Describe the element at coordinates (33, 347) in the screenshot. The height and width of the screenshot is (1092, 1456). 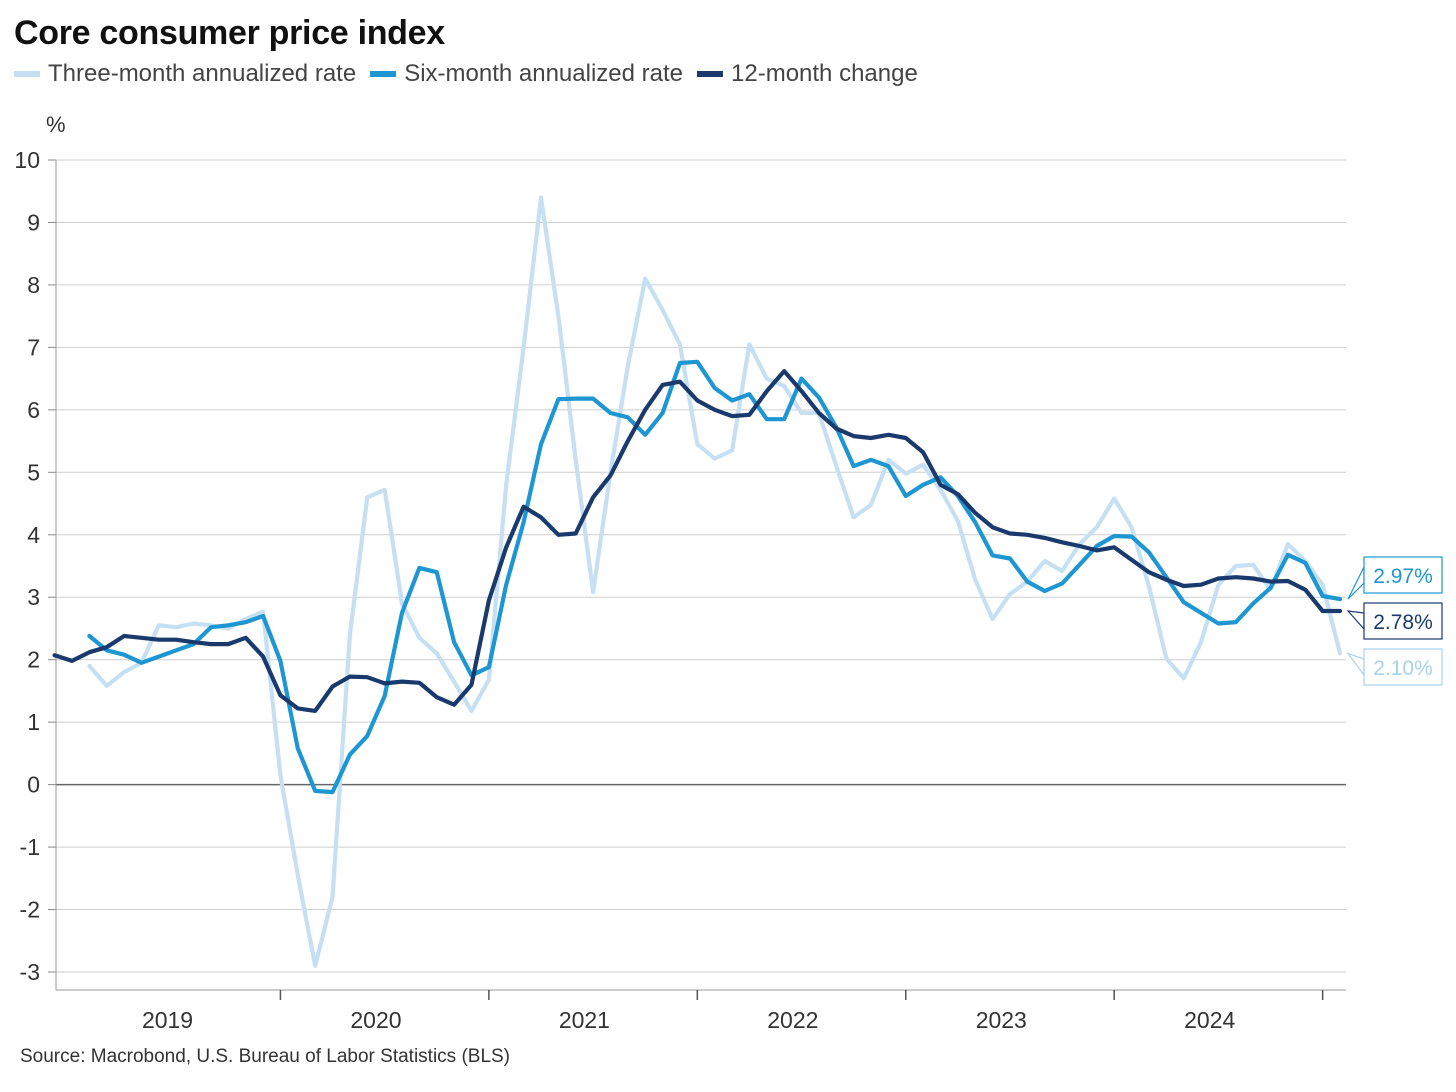
I see `y-tick-label: 7` at that location.